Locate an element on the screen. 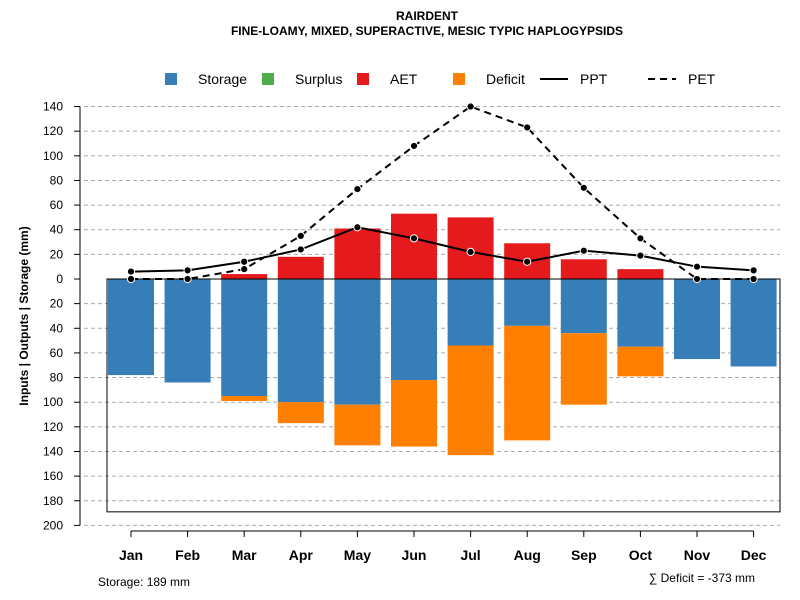  legend: Storage Surplus AET Deficit PPT PET is located at coordinates (440, 79).